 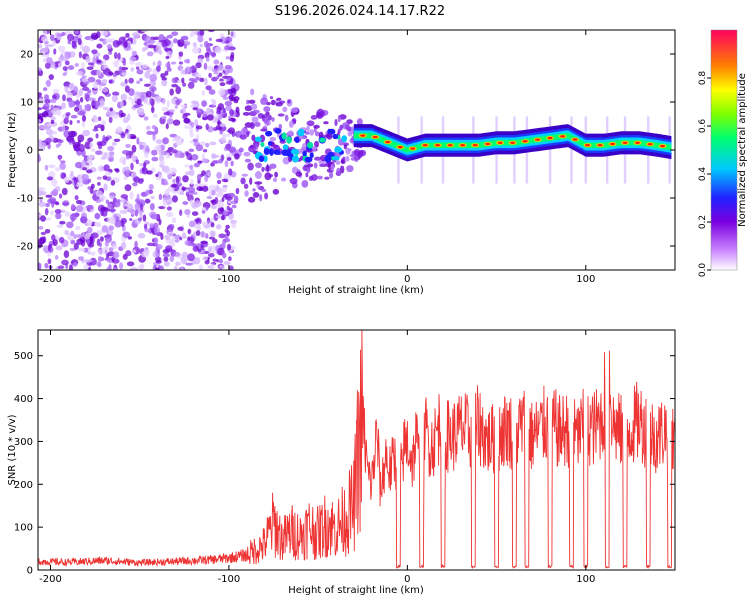 What do you see at coordinates (356, 590) in the screenshot?
I see `snr-x-label: Height of straight line (km)` at bounding box center [356, 590].